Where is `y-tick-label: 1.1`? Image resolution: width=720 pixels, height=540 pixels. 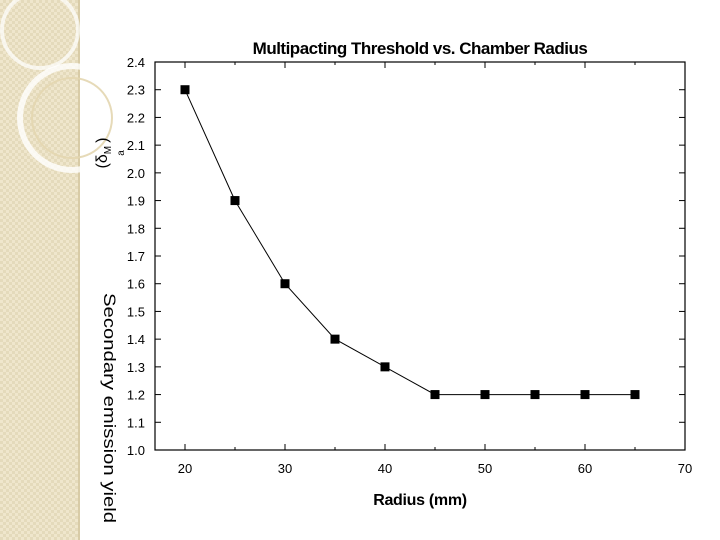
y-tick-label: 1.1 is located at coordinates (136, 422).